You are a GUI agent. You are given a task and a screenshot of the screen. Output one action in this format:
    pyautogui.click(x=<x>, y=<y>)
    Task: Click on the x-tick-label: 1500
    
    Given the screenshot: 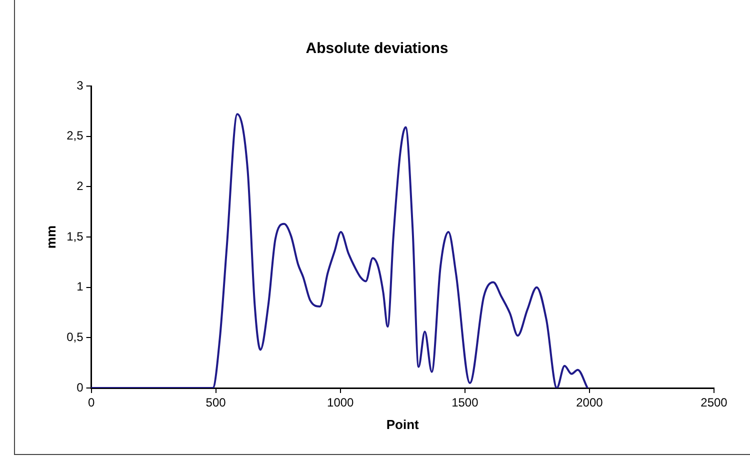 What is the action you would take?
    pyautogui.click(x=465, y=403)
    